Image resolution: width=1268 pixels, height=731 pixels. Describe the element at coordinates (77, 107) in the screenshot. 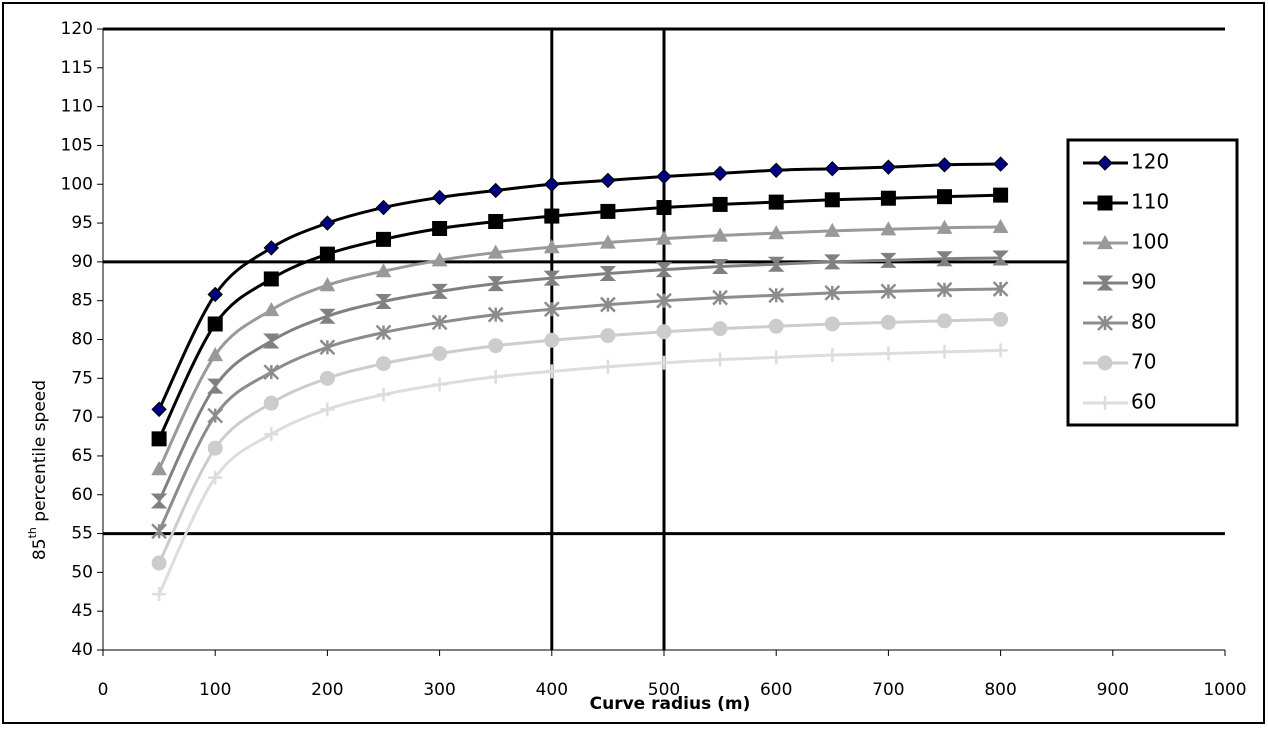

I see `y-tick-label: 110` at that location.